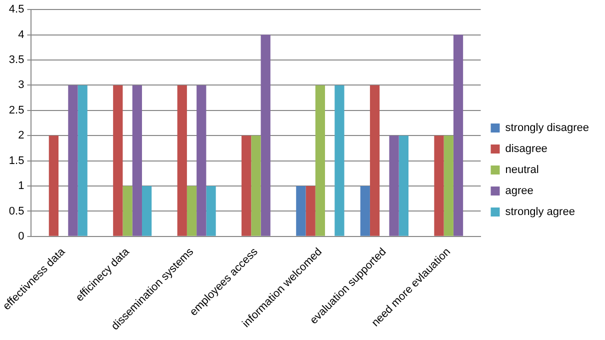 The image size is (605, 340). Describe the element at coordinates (16, 211) in the screenshot. I see `y-tick-label: 0.5` at that location.